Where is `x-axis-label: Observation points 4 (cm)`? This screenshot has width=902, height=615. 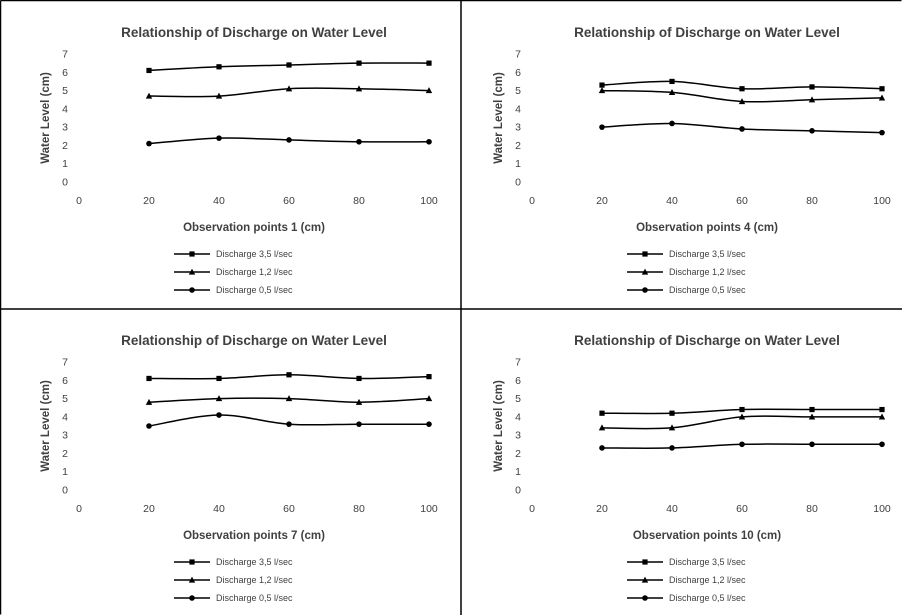
x-axis-label: Observation points 4 (cm) is located at coordinates (707, 228).